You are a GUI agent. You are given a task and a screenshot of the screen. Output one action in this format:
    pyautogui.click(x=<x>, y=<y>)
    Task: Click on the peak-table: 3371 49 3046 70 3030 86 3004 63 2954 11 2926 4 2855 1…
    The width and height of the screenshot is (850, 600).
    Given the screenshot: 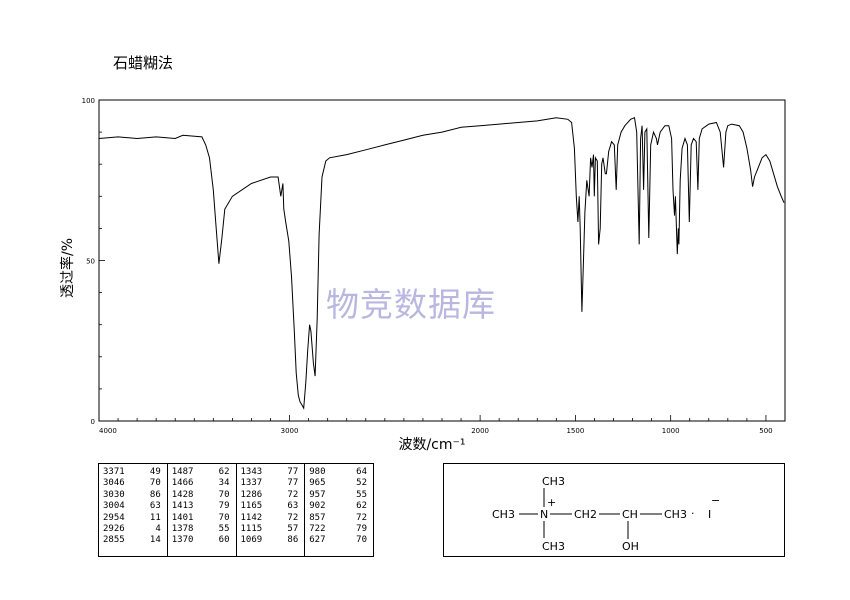 What is the action you would take?
    pyautogui.click(x=236, y=510)
    